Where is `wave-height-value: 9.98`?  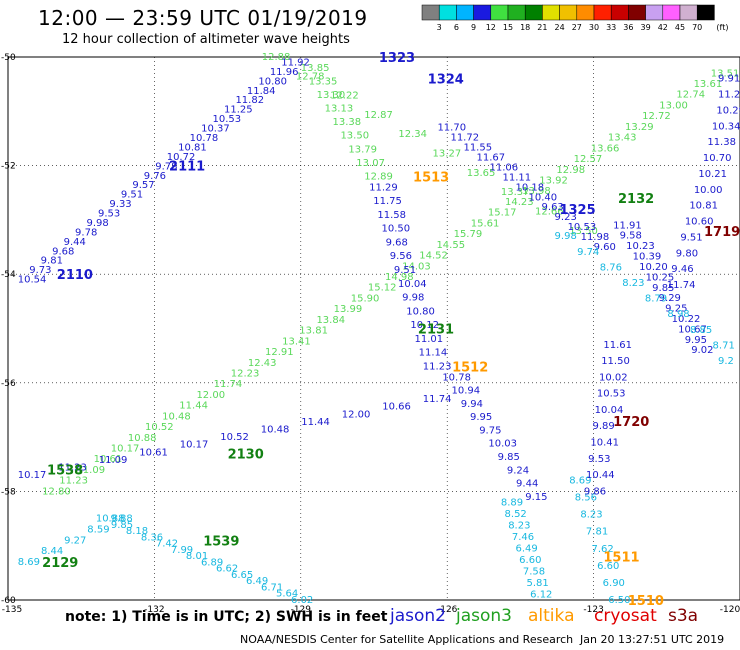
wave-height-value: 9.98 is located at coordinates (98, 223).